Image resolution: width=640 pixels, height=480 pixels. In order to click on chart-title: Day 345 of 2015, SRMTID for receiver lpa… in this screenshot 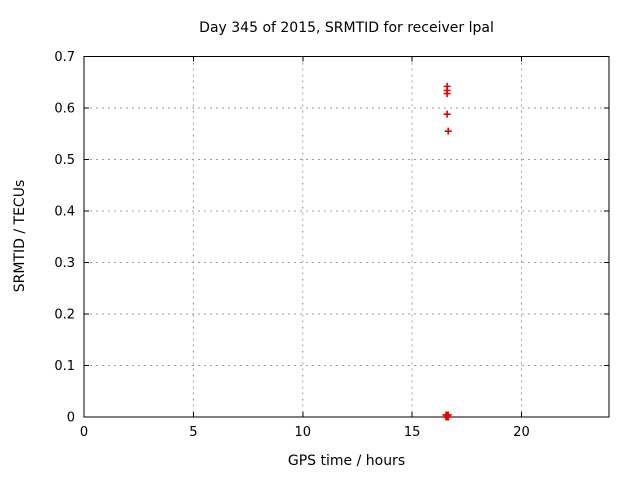, I will do `click(346, 28)`.